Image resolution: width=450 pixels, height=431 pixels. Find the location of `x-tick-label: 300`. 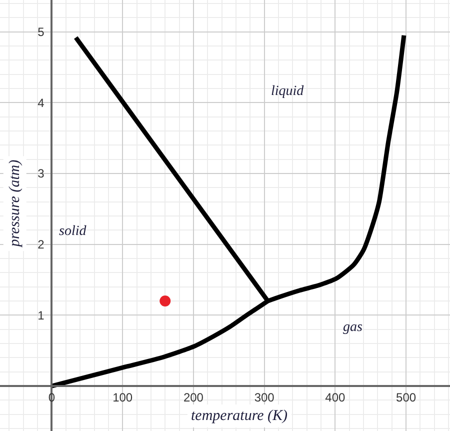

x-tick-label: 300 is located at coordinates (264, 397).